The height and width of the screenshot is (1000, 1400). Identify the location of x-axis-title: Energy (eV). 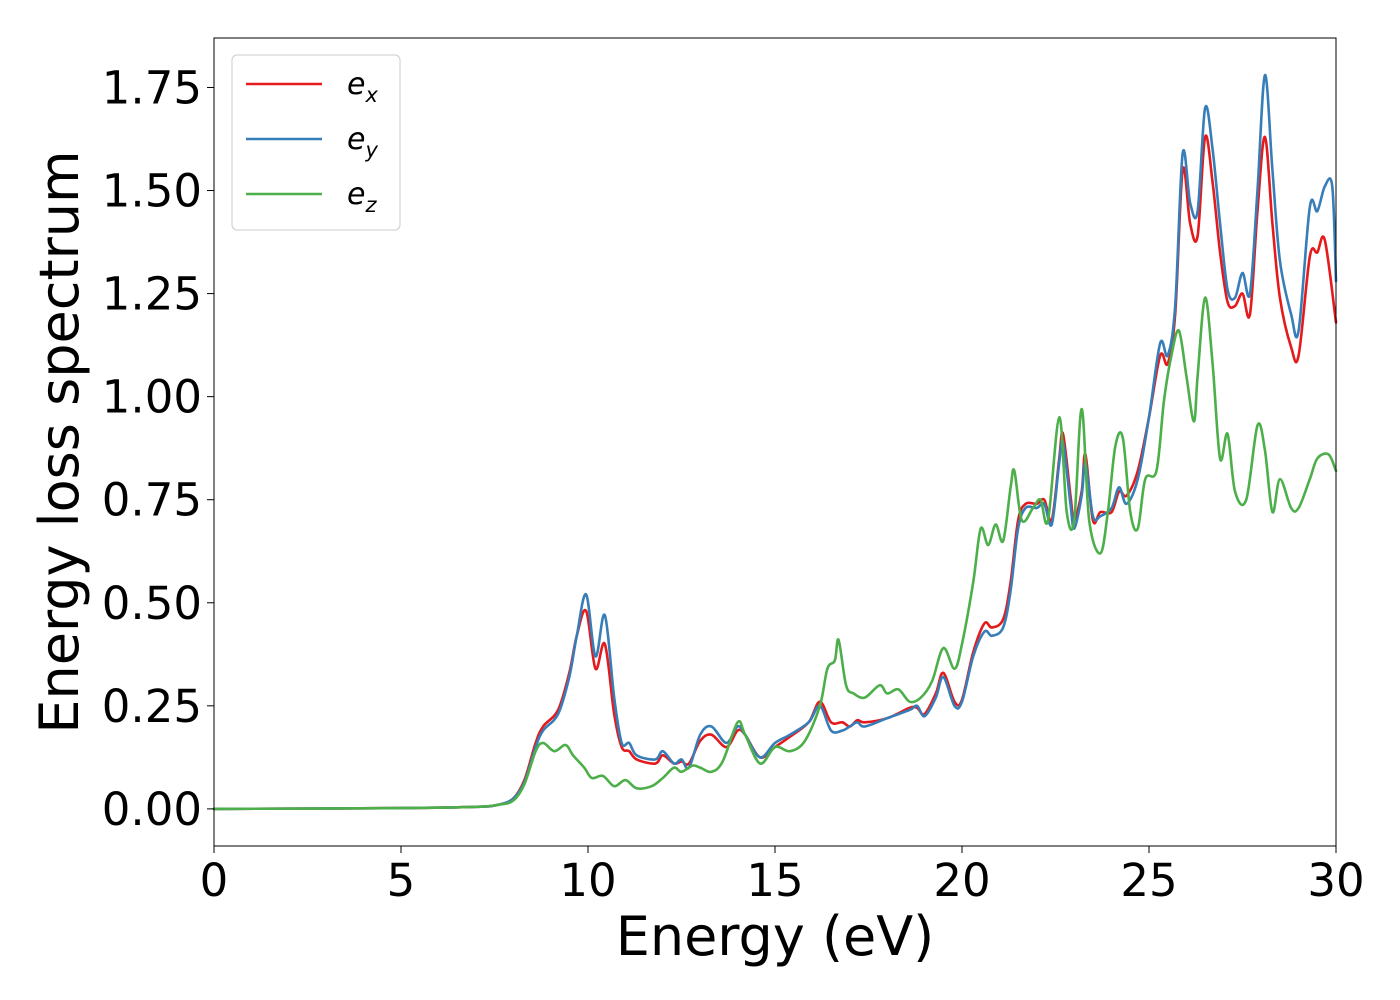
(775, 936).